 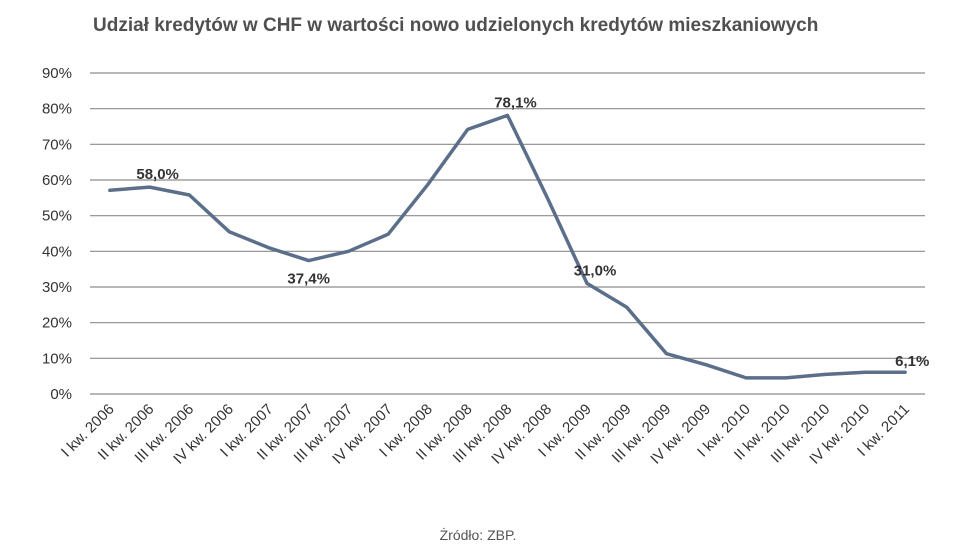 What do you see at coordinates (478, 535) in the screenshot?
I see `source-note: Żródło: ZBP.` at bounding box center [478, 535].